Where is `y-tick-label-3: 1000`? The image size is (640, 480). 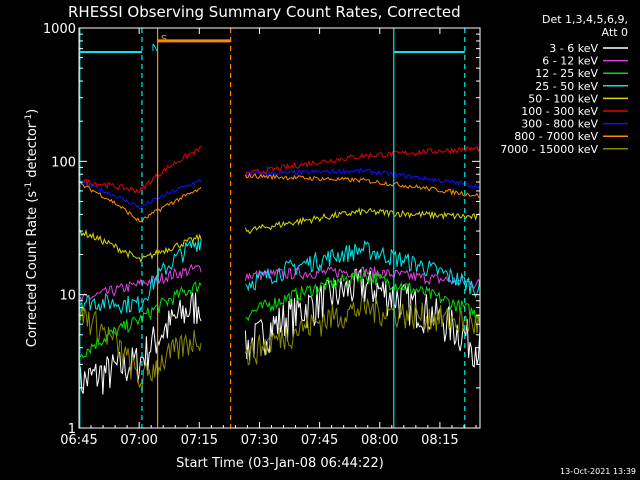 y-tick-label-3: 1000 is located at coordinates (59, 29).